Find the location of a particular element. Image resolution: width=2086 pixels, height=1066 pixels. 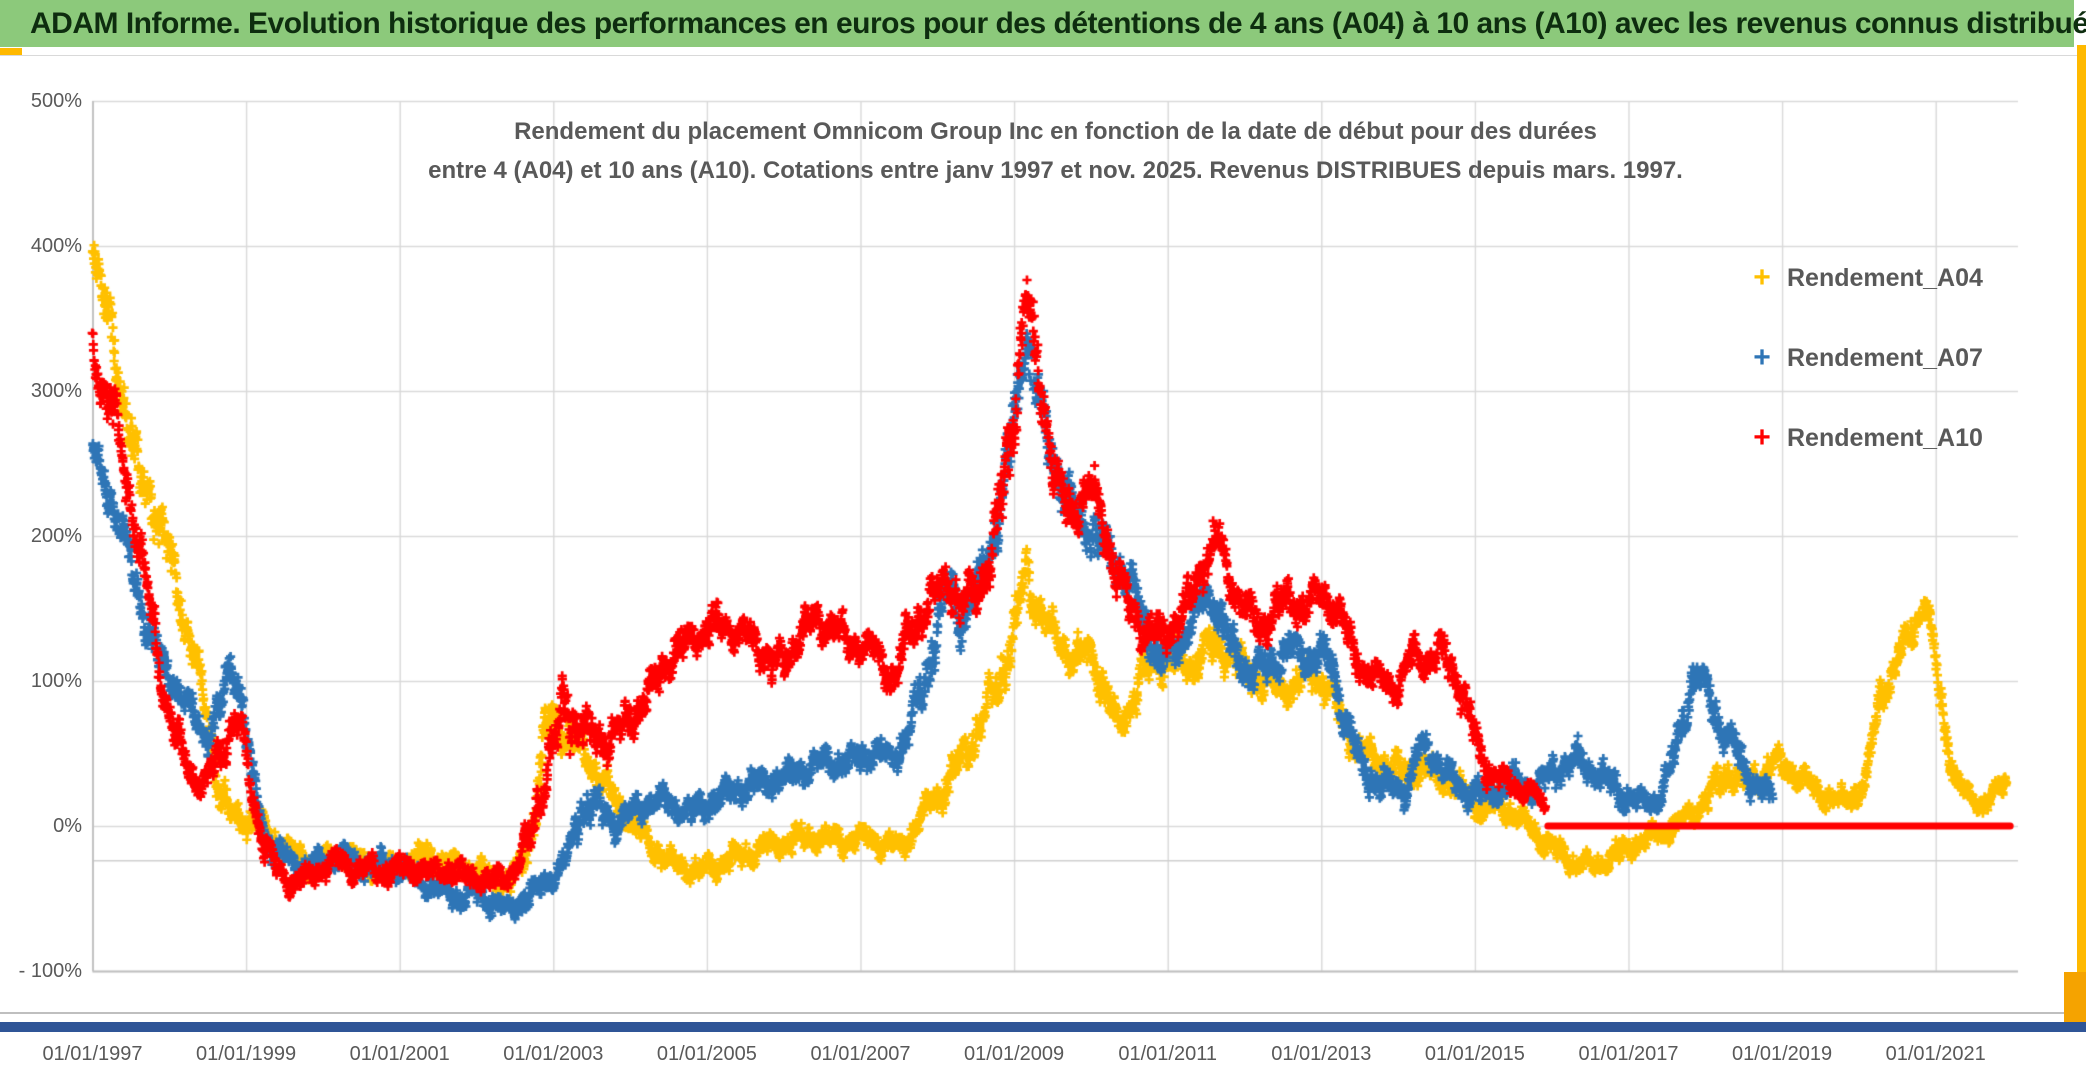

x-tick-label: 01/01/1999 is located at coordinates (246, 1054).